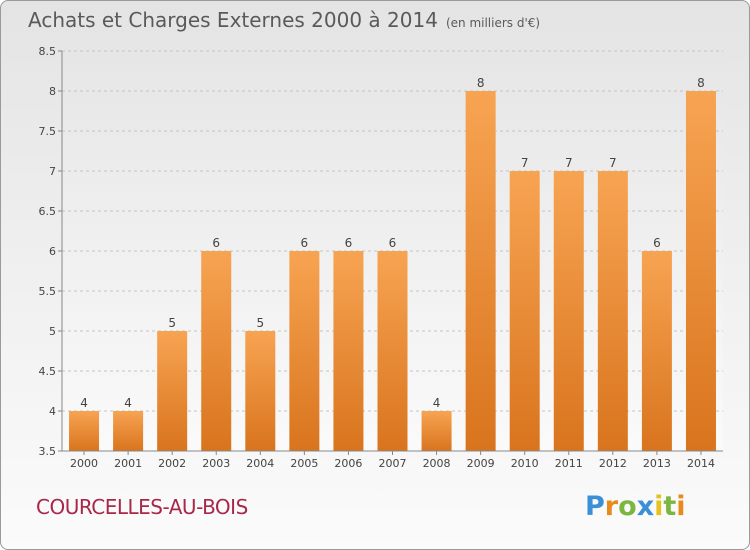 This screenshot has width=750, height=550. I want to click on x-tick-label: 2012, so click(613, 463).